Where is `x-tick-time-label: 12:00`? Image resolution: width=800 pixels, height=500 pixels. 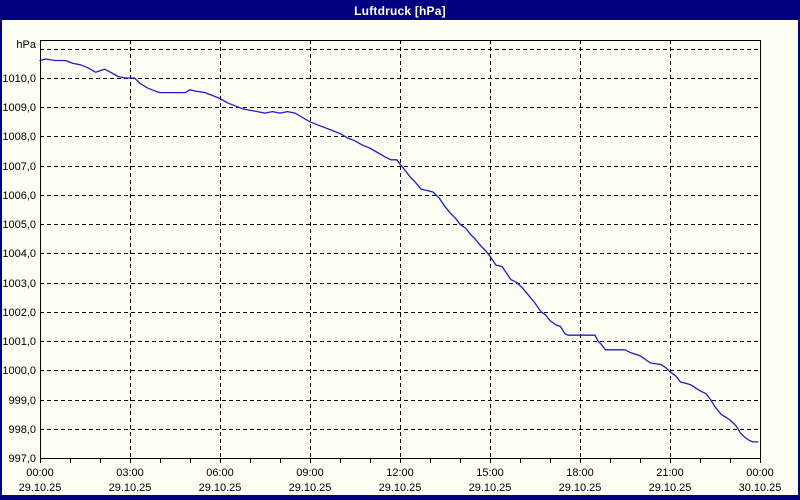 x-tick-time-label: 12:00 is located at coordinates (400, 473).